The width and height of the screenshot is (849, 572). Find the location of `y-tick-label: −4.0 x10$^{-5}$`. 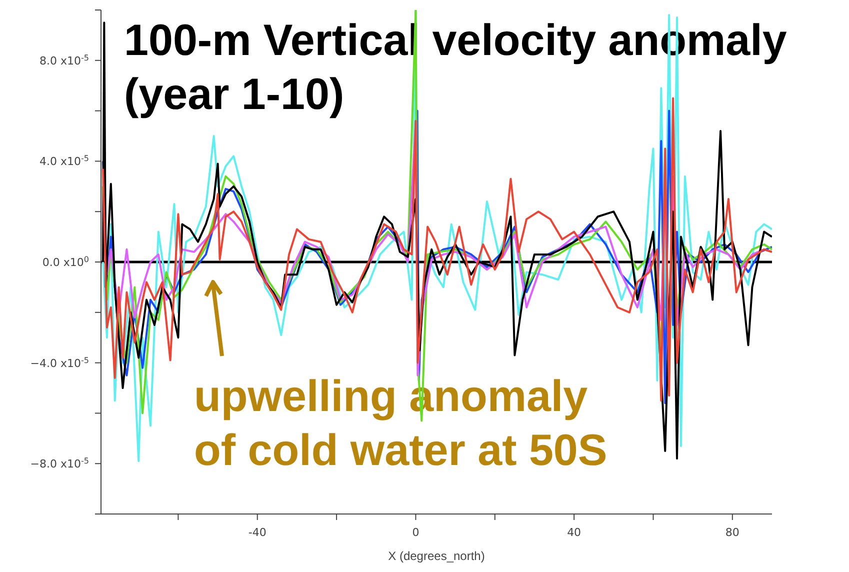

y-tick-label: −4.0 x10$^{-5}$ is located at coordinates (59, 362).